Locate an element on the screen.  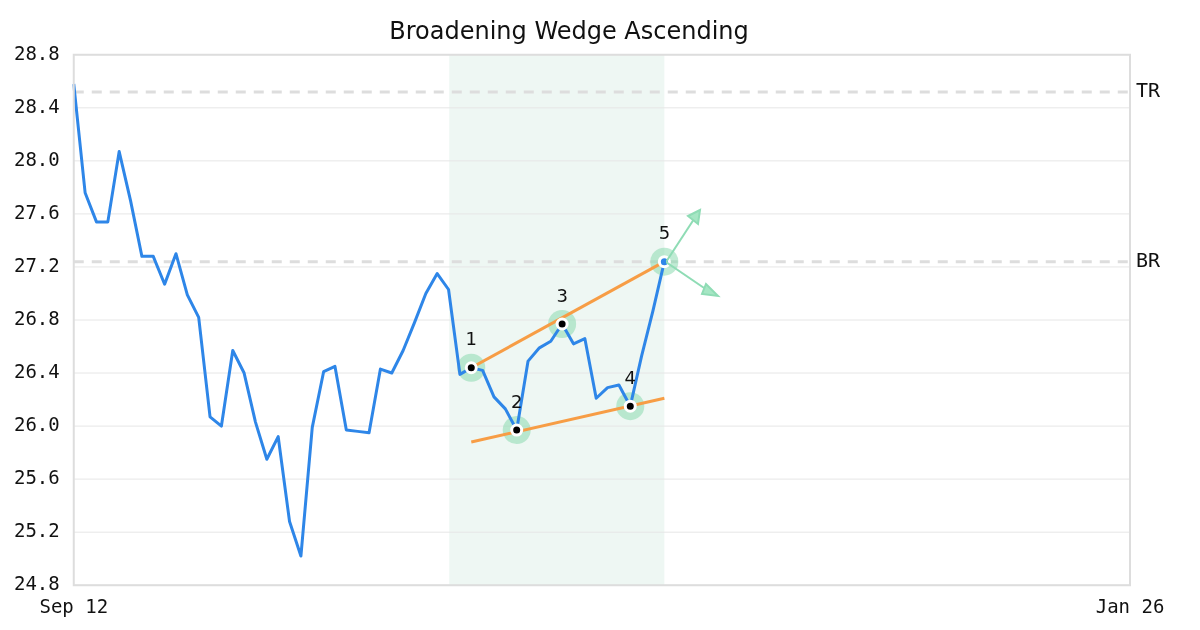
y-tick-label: 27.6 is located at coordinates (36, 211).